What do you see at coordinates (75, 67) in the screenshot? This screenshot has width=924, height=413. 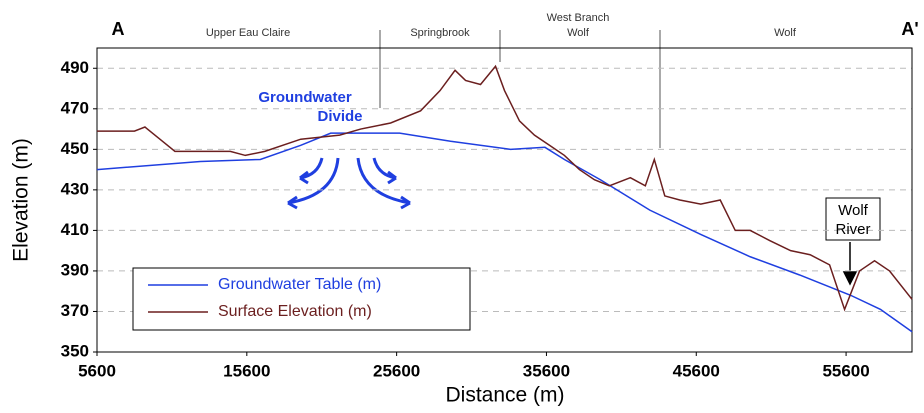 I see `y-tick-label: 490` at bounding box center [75, 67].